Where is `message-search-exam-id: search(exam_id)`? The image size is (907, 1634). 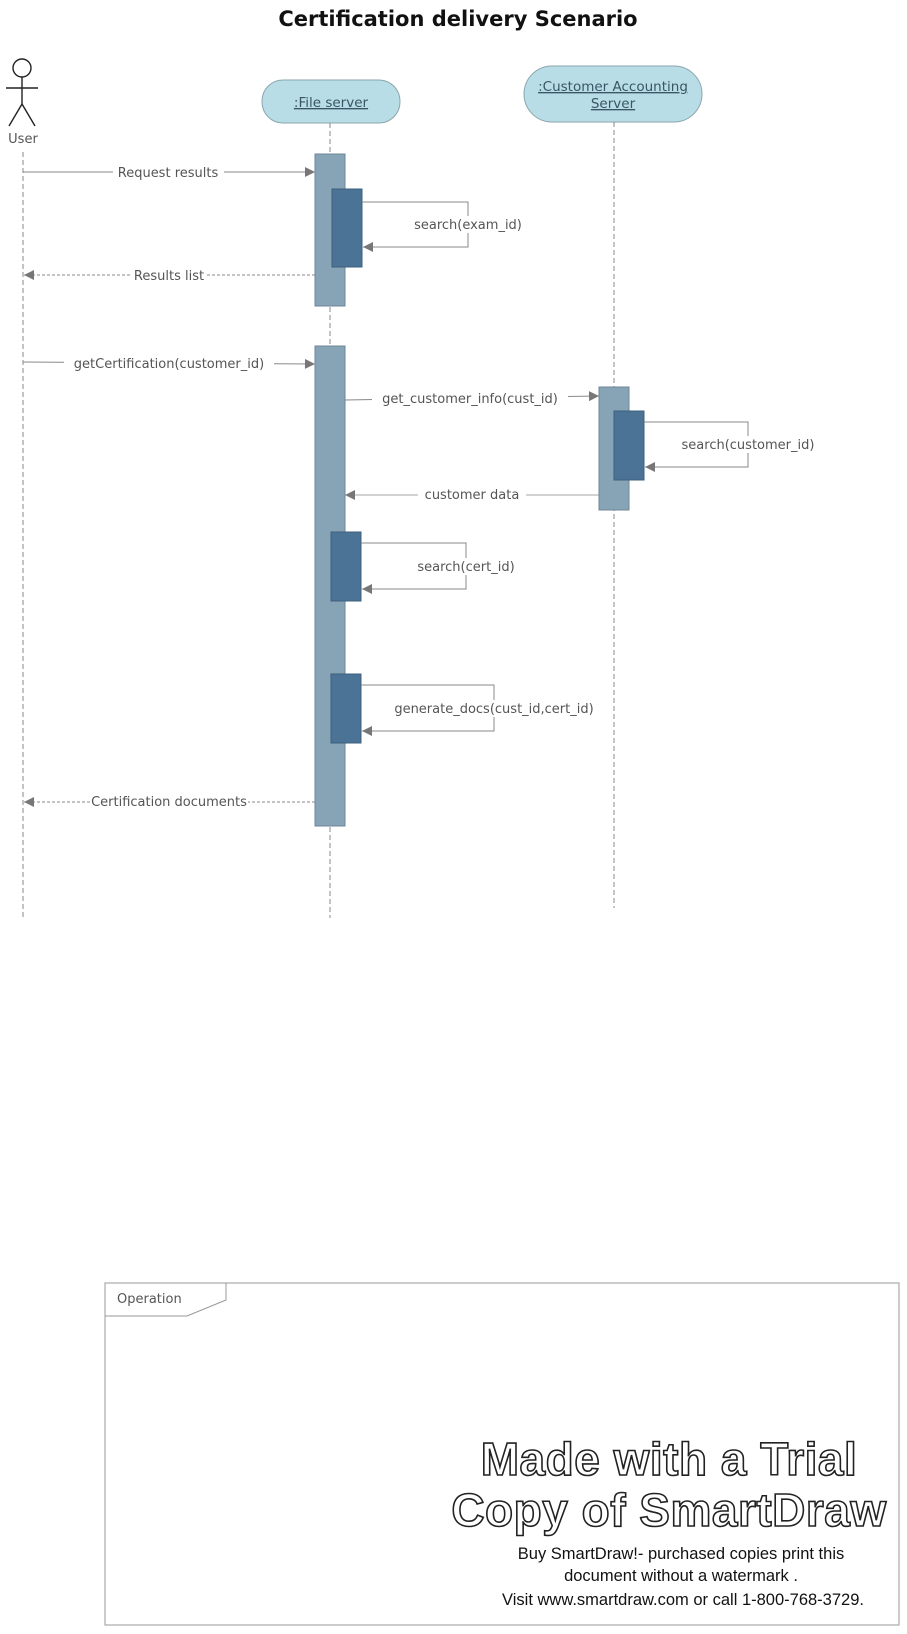
message-search-exam-id: search(exam_id) is located at coordinates (444, 226).